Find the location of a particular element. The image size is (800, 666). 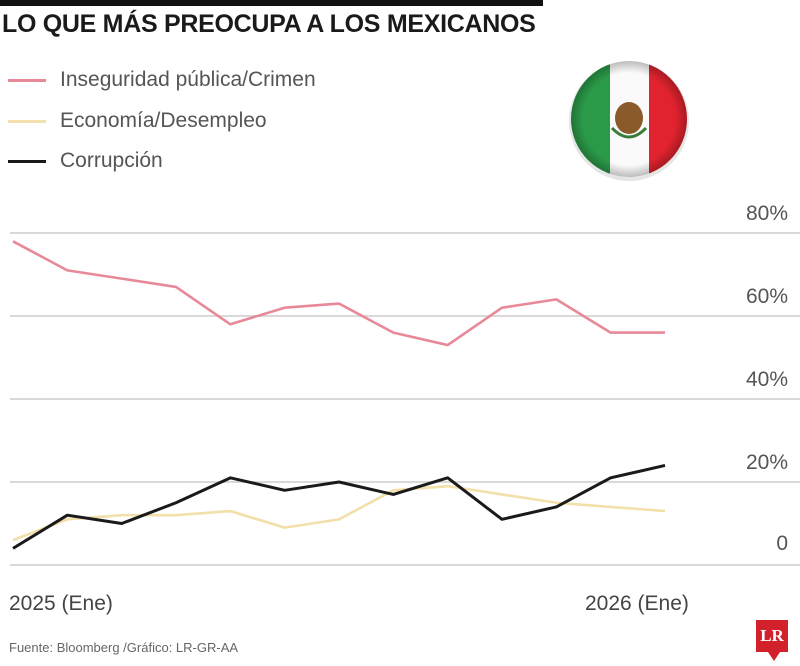

lr-logo: LR is located at coordinates (772, 640).